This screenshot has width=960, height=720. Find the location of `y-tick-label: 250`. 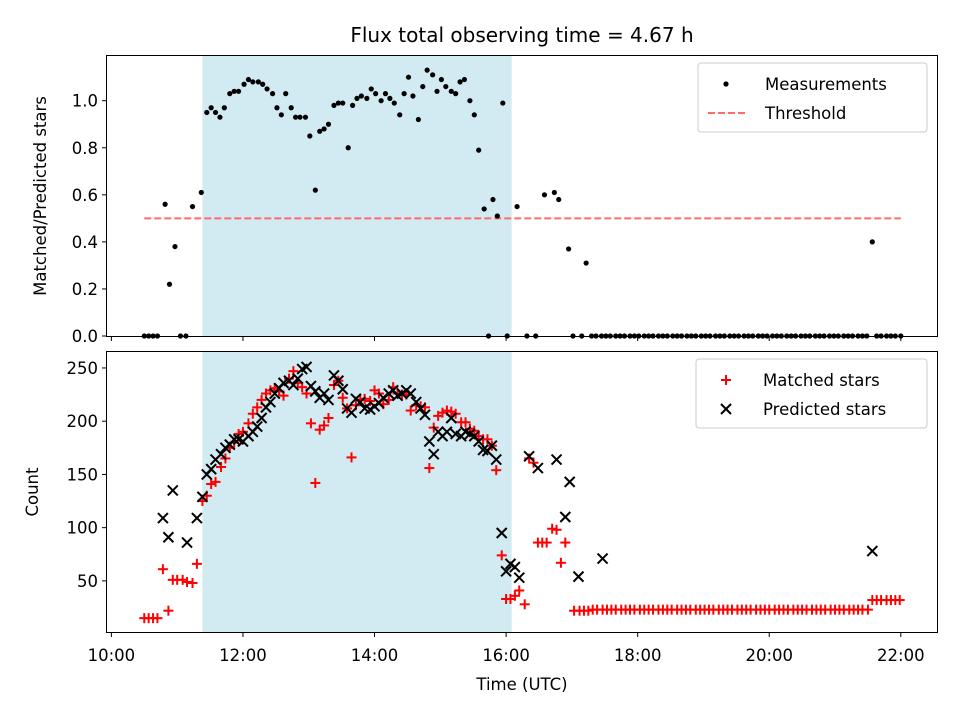

y-tick-label: 250 is located at coordinates (83, 368).